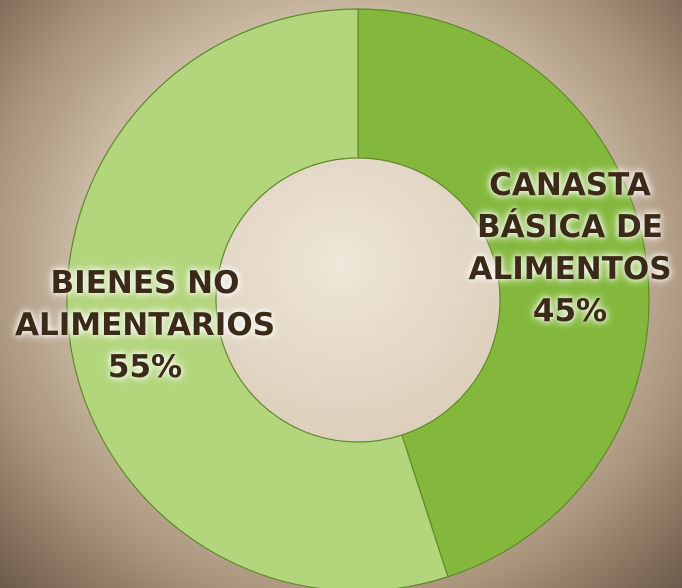  What do you see at coordinates (570, 311) in the screenshot?
I see `value-label: 45%` at bounding box center [570, 311].